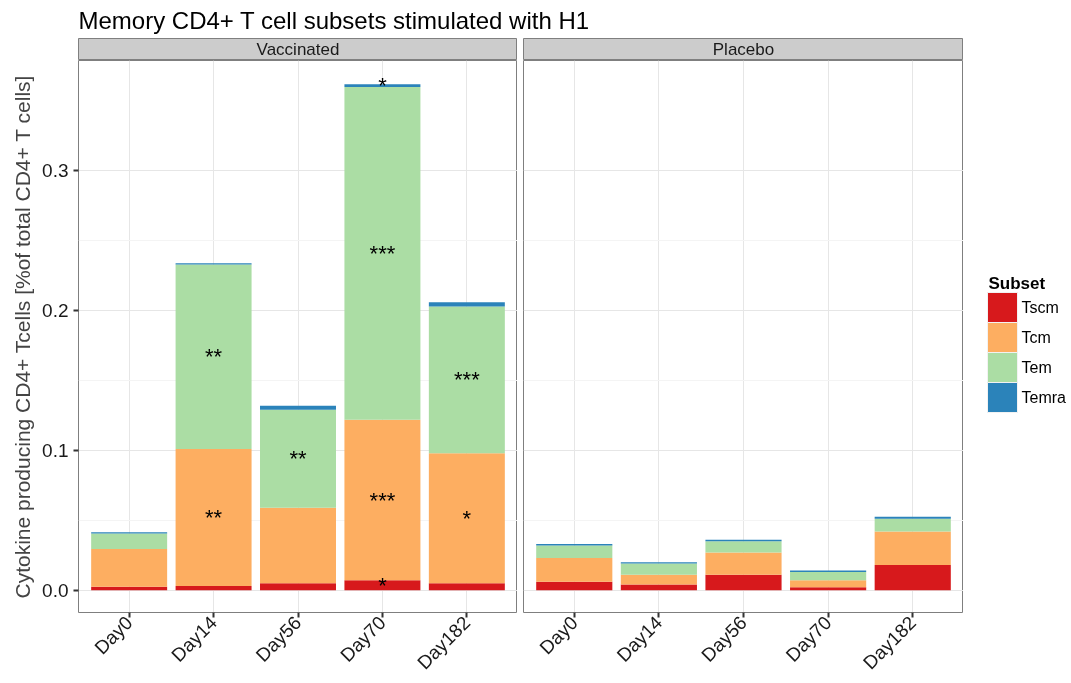 Image resolution: width=1071 pixels, height=683 pixels. I want to click on legend-label: Tscm, so click(1040, 307).